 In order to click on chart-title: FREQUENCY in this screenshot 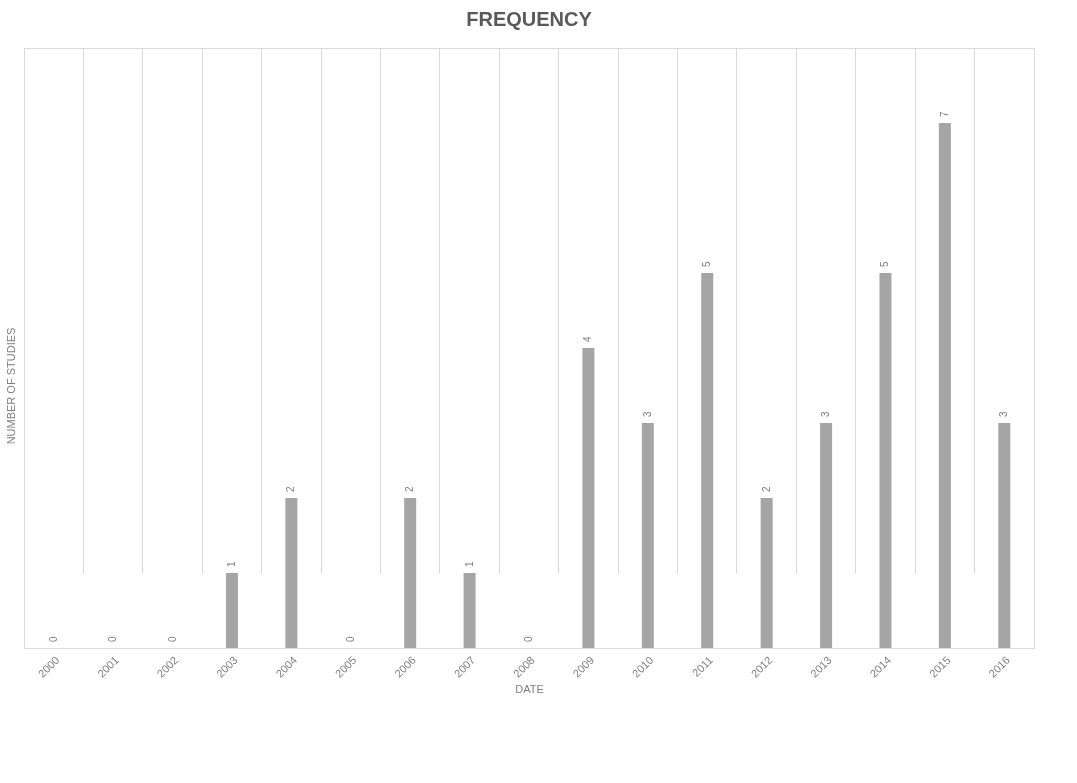, I will do `click(529, 19)`.